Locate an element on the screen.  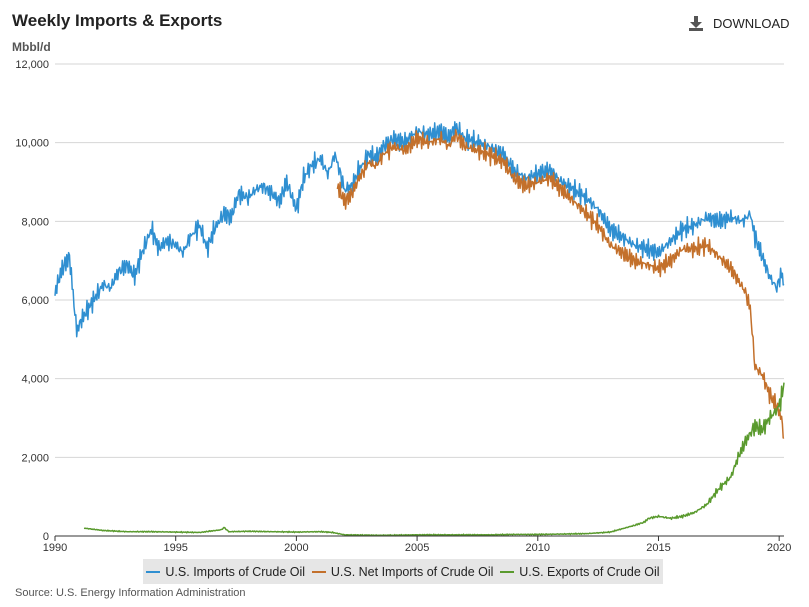
x-tick-label: 2015 is located at coordinates (658, 548).